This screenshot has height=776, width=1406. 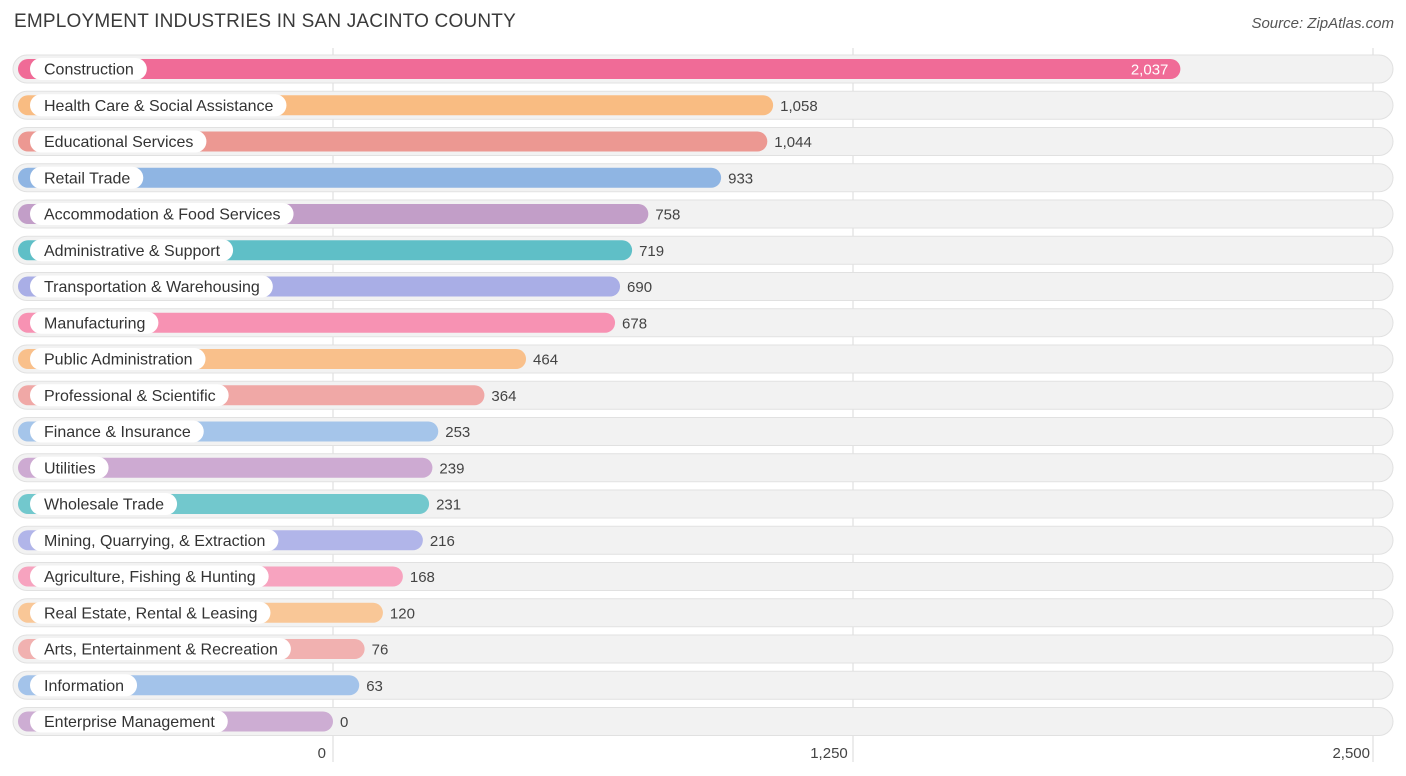 What do you see at coordinates (1351, 753) in the screenshot?
I see `tick-label: 2,500` at bounding box center [1351, 753].